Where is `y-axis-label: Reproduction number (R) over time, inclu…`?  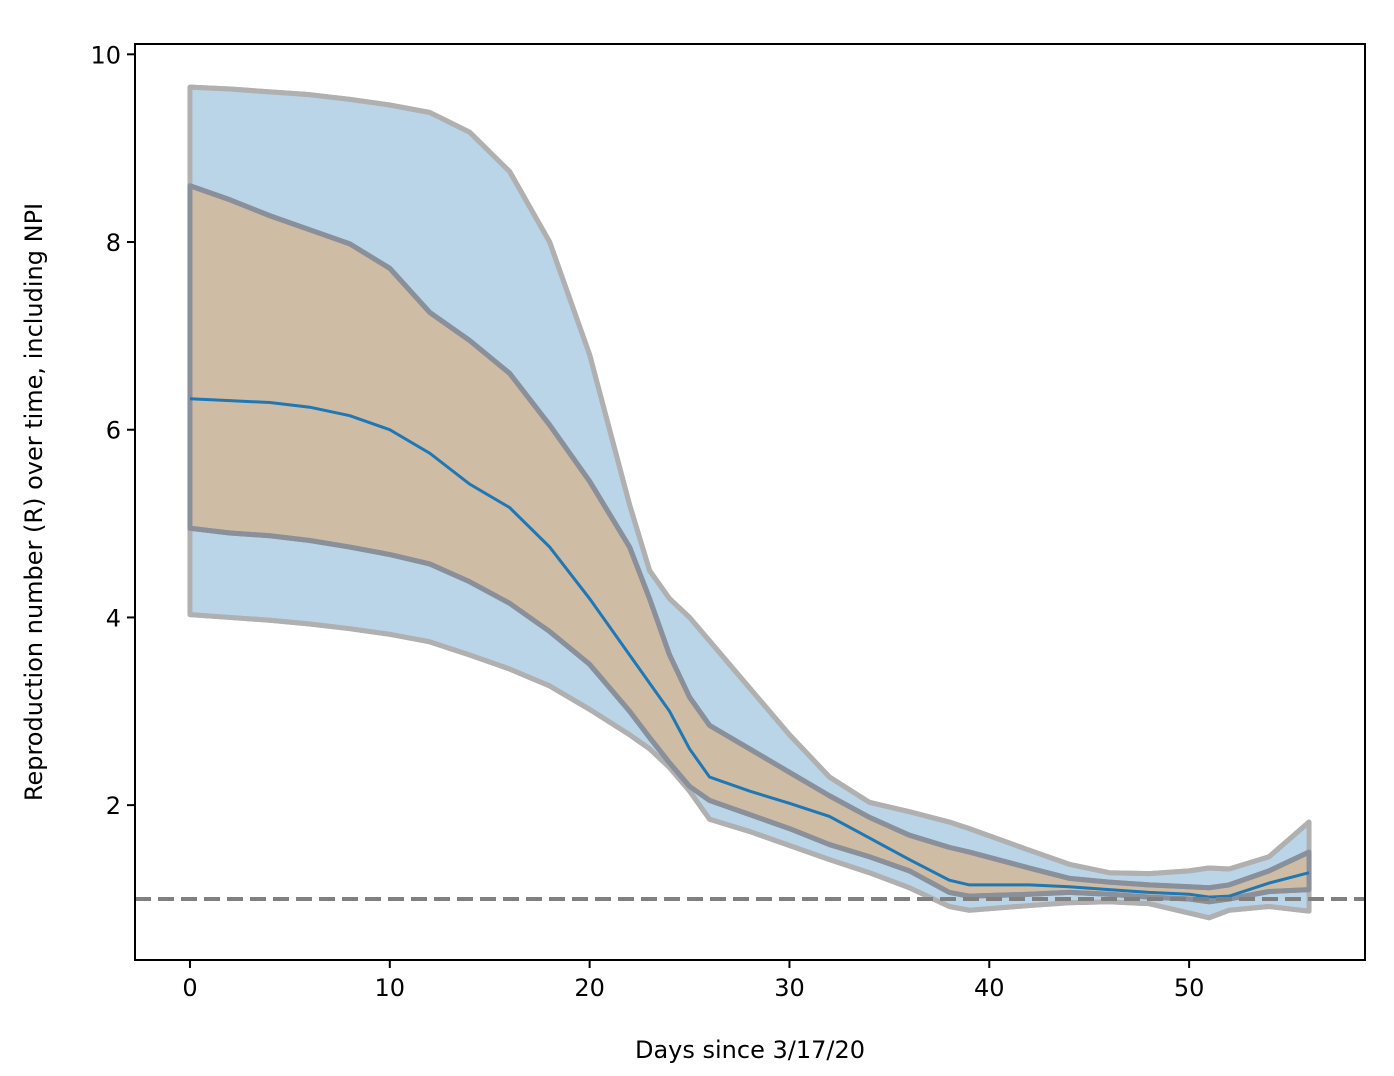
y-axis-label: Reproduction number (R) over time, inclu… is located at coordinates (34, 502).